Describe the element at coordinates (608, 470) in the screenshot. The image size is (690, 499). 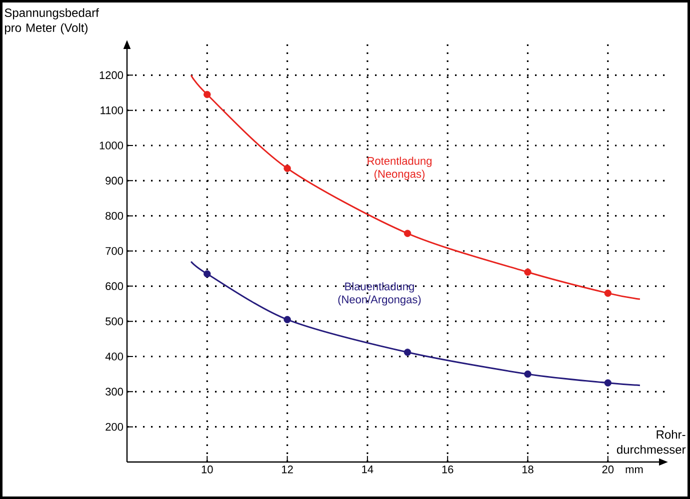
I see `x-tick-label: 20` at that location.